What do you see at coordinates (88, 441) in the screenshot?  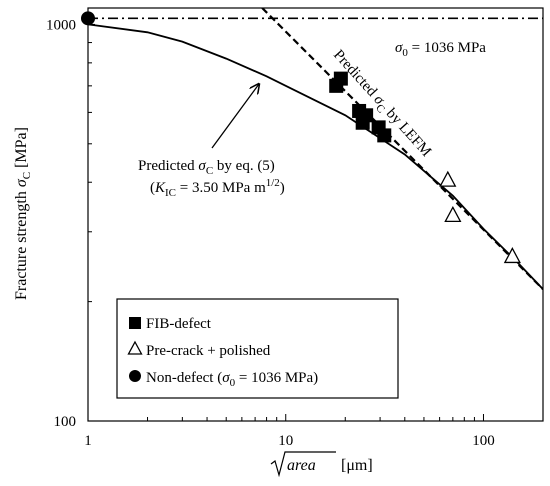 I see `x-tick-label: 1` at bounding box center [88, 441].